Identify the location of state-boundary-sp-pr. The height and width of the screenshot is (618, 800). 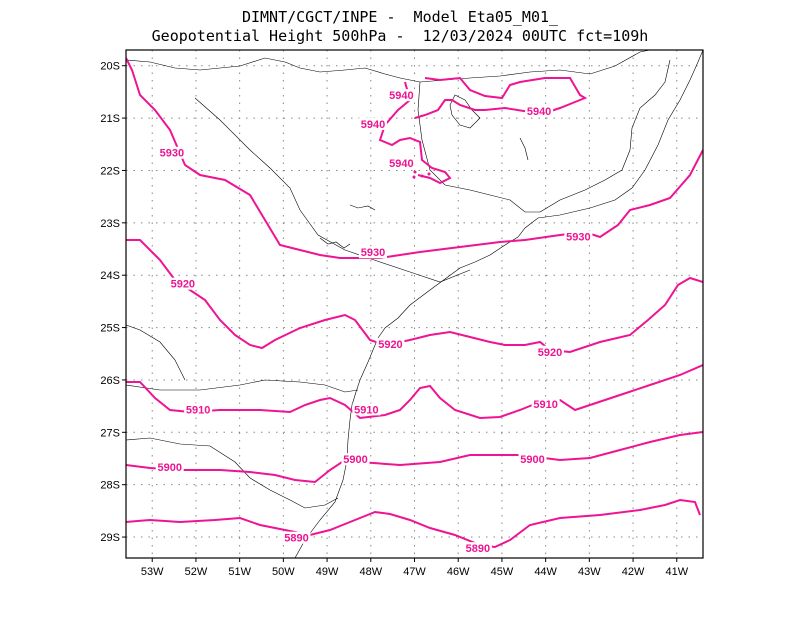
(332, 190).